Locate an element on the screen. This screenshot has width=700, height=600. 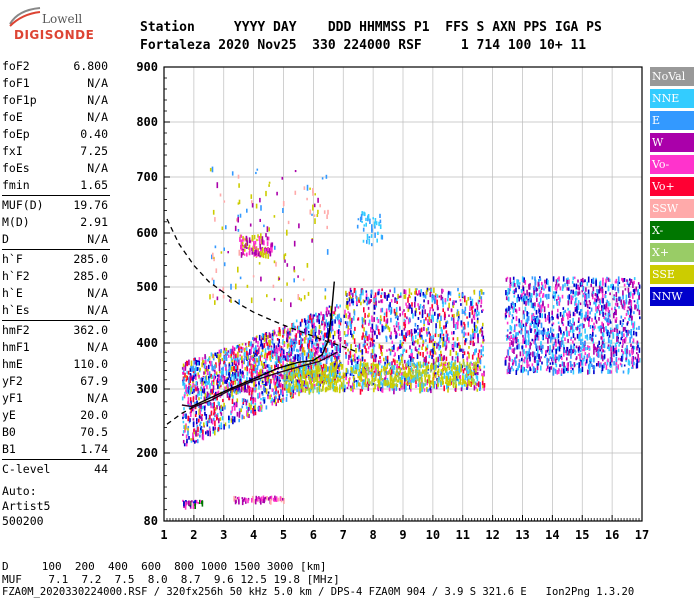
param-label: h`E is located at coordinates (12, 293).